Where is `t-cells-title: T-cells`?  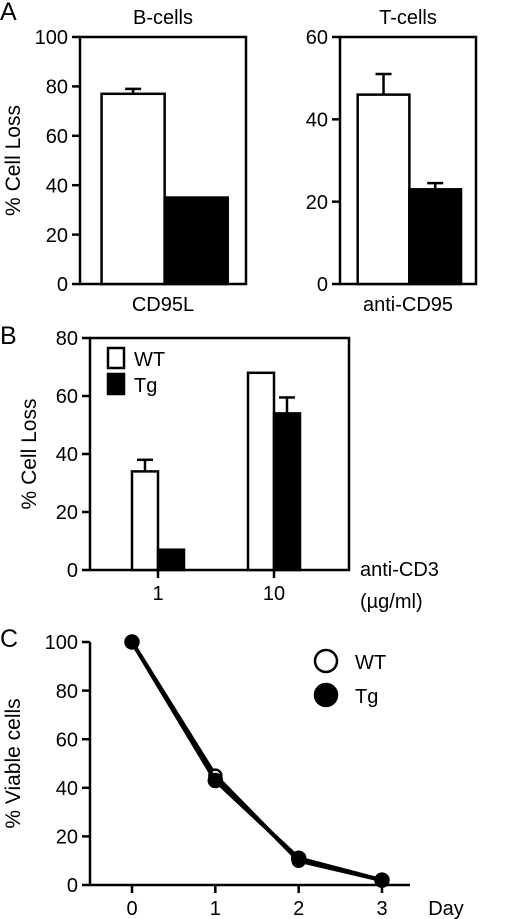 t-cells-title: T-cells is located at coordinates (408, 18).